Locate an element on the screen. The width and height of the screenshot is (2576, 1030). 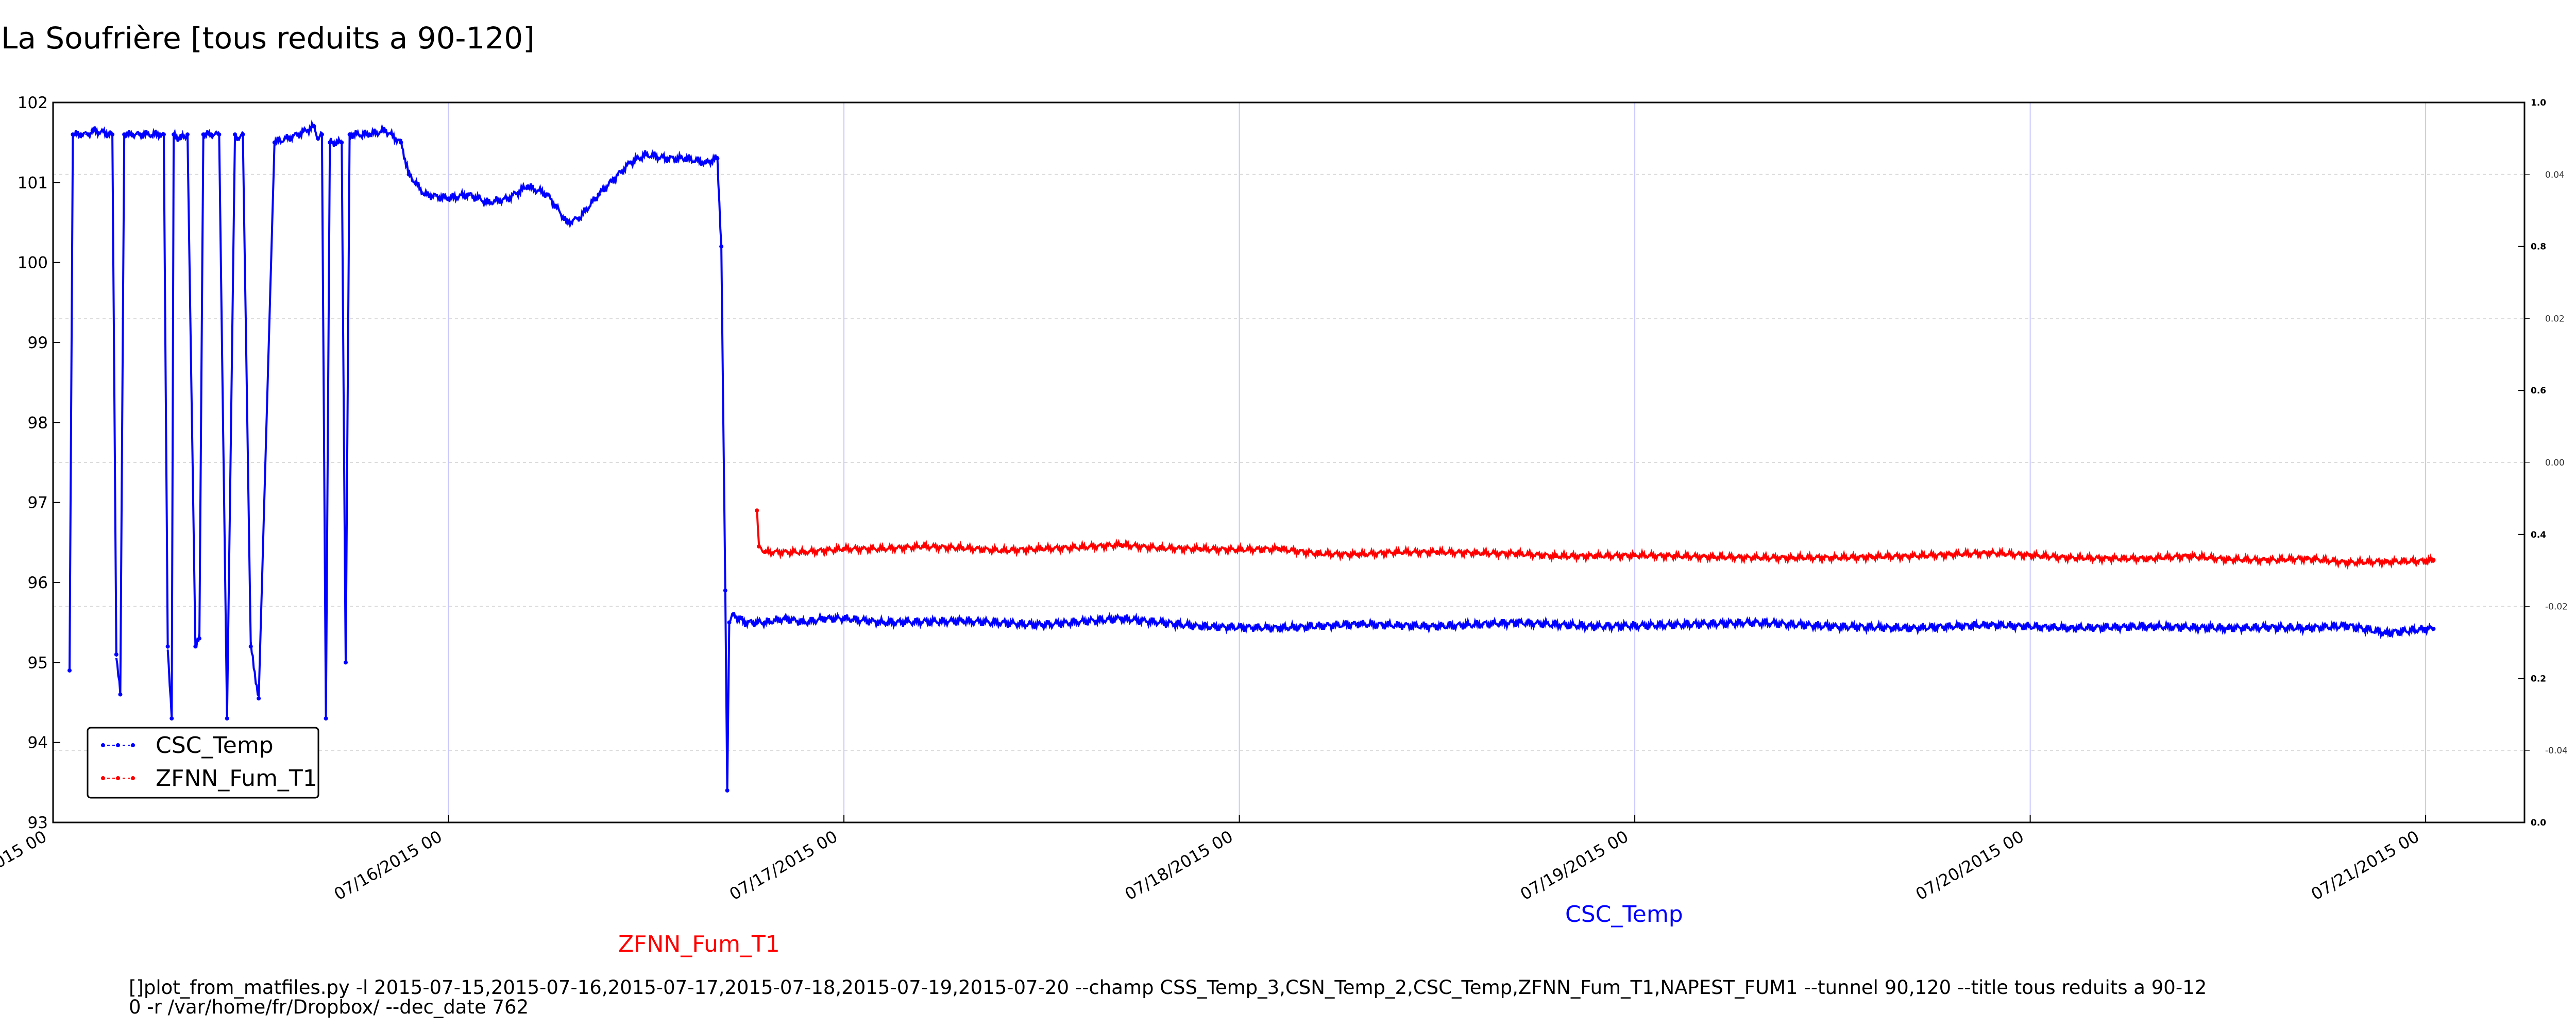
legend-label: ZFNN_Fum_T1 is located at coordinates (236, 778).